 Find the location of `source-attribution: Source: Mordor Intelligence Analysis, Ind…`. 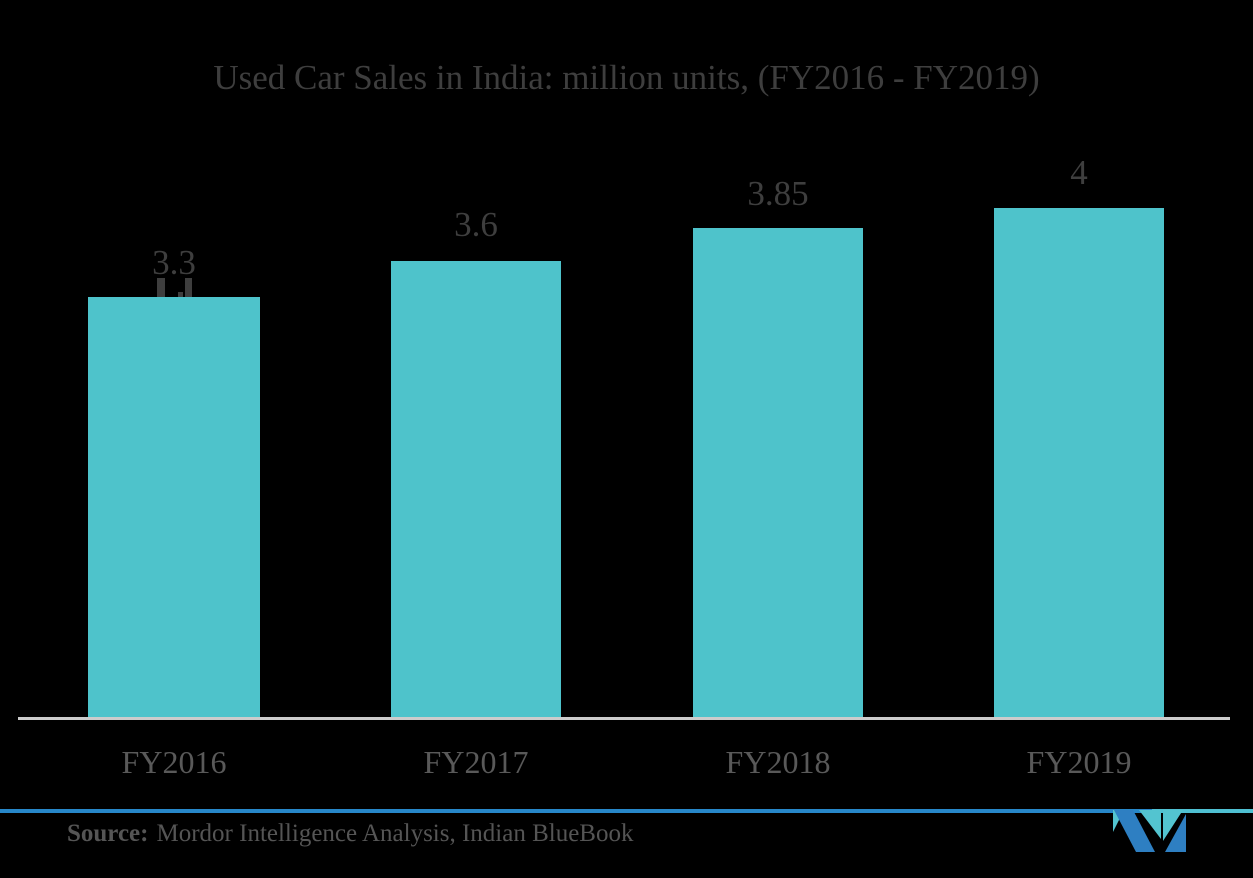

source-attribution: Source: Mordor Intelligence Analysis, Ind… is located at coordinates (350, 834).